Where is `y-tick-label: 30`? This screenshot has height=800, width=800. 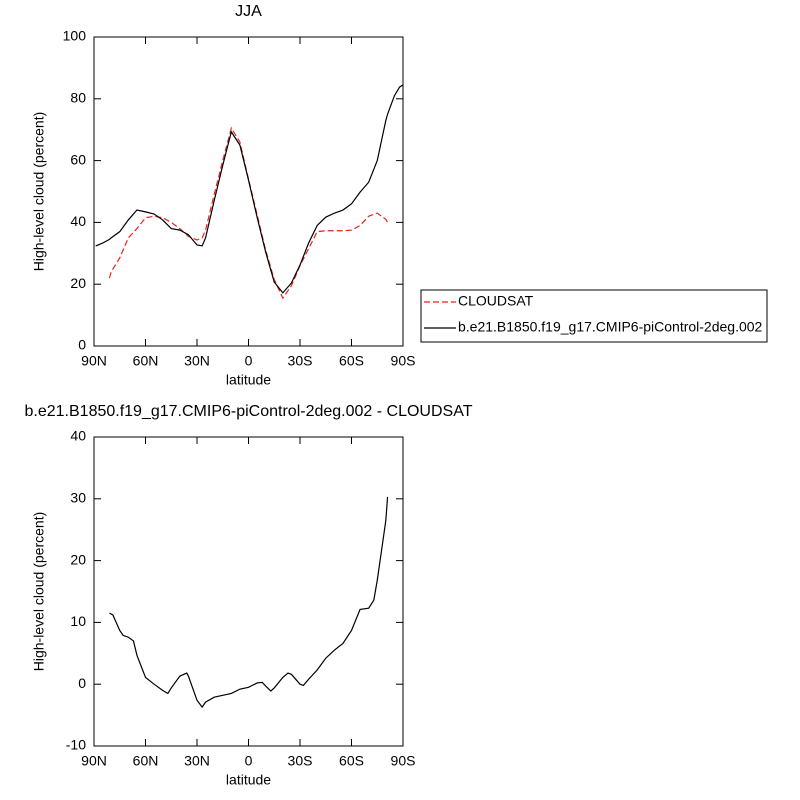
y-tick-label: 30 is located at coordinates (78, 498).